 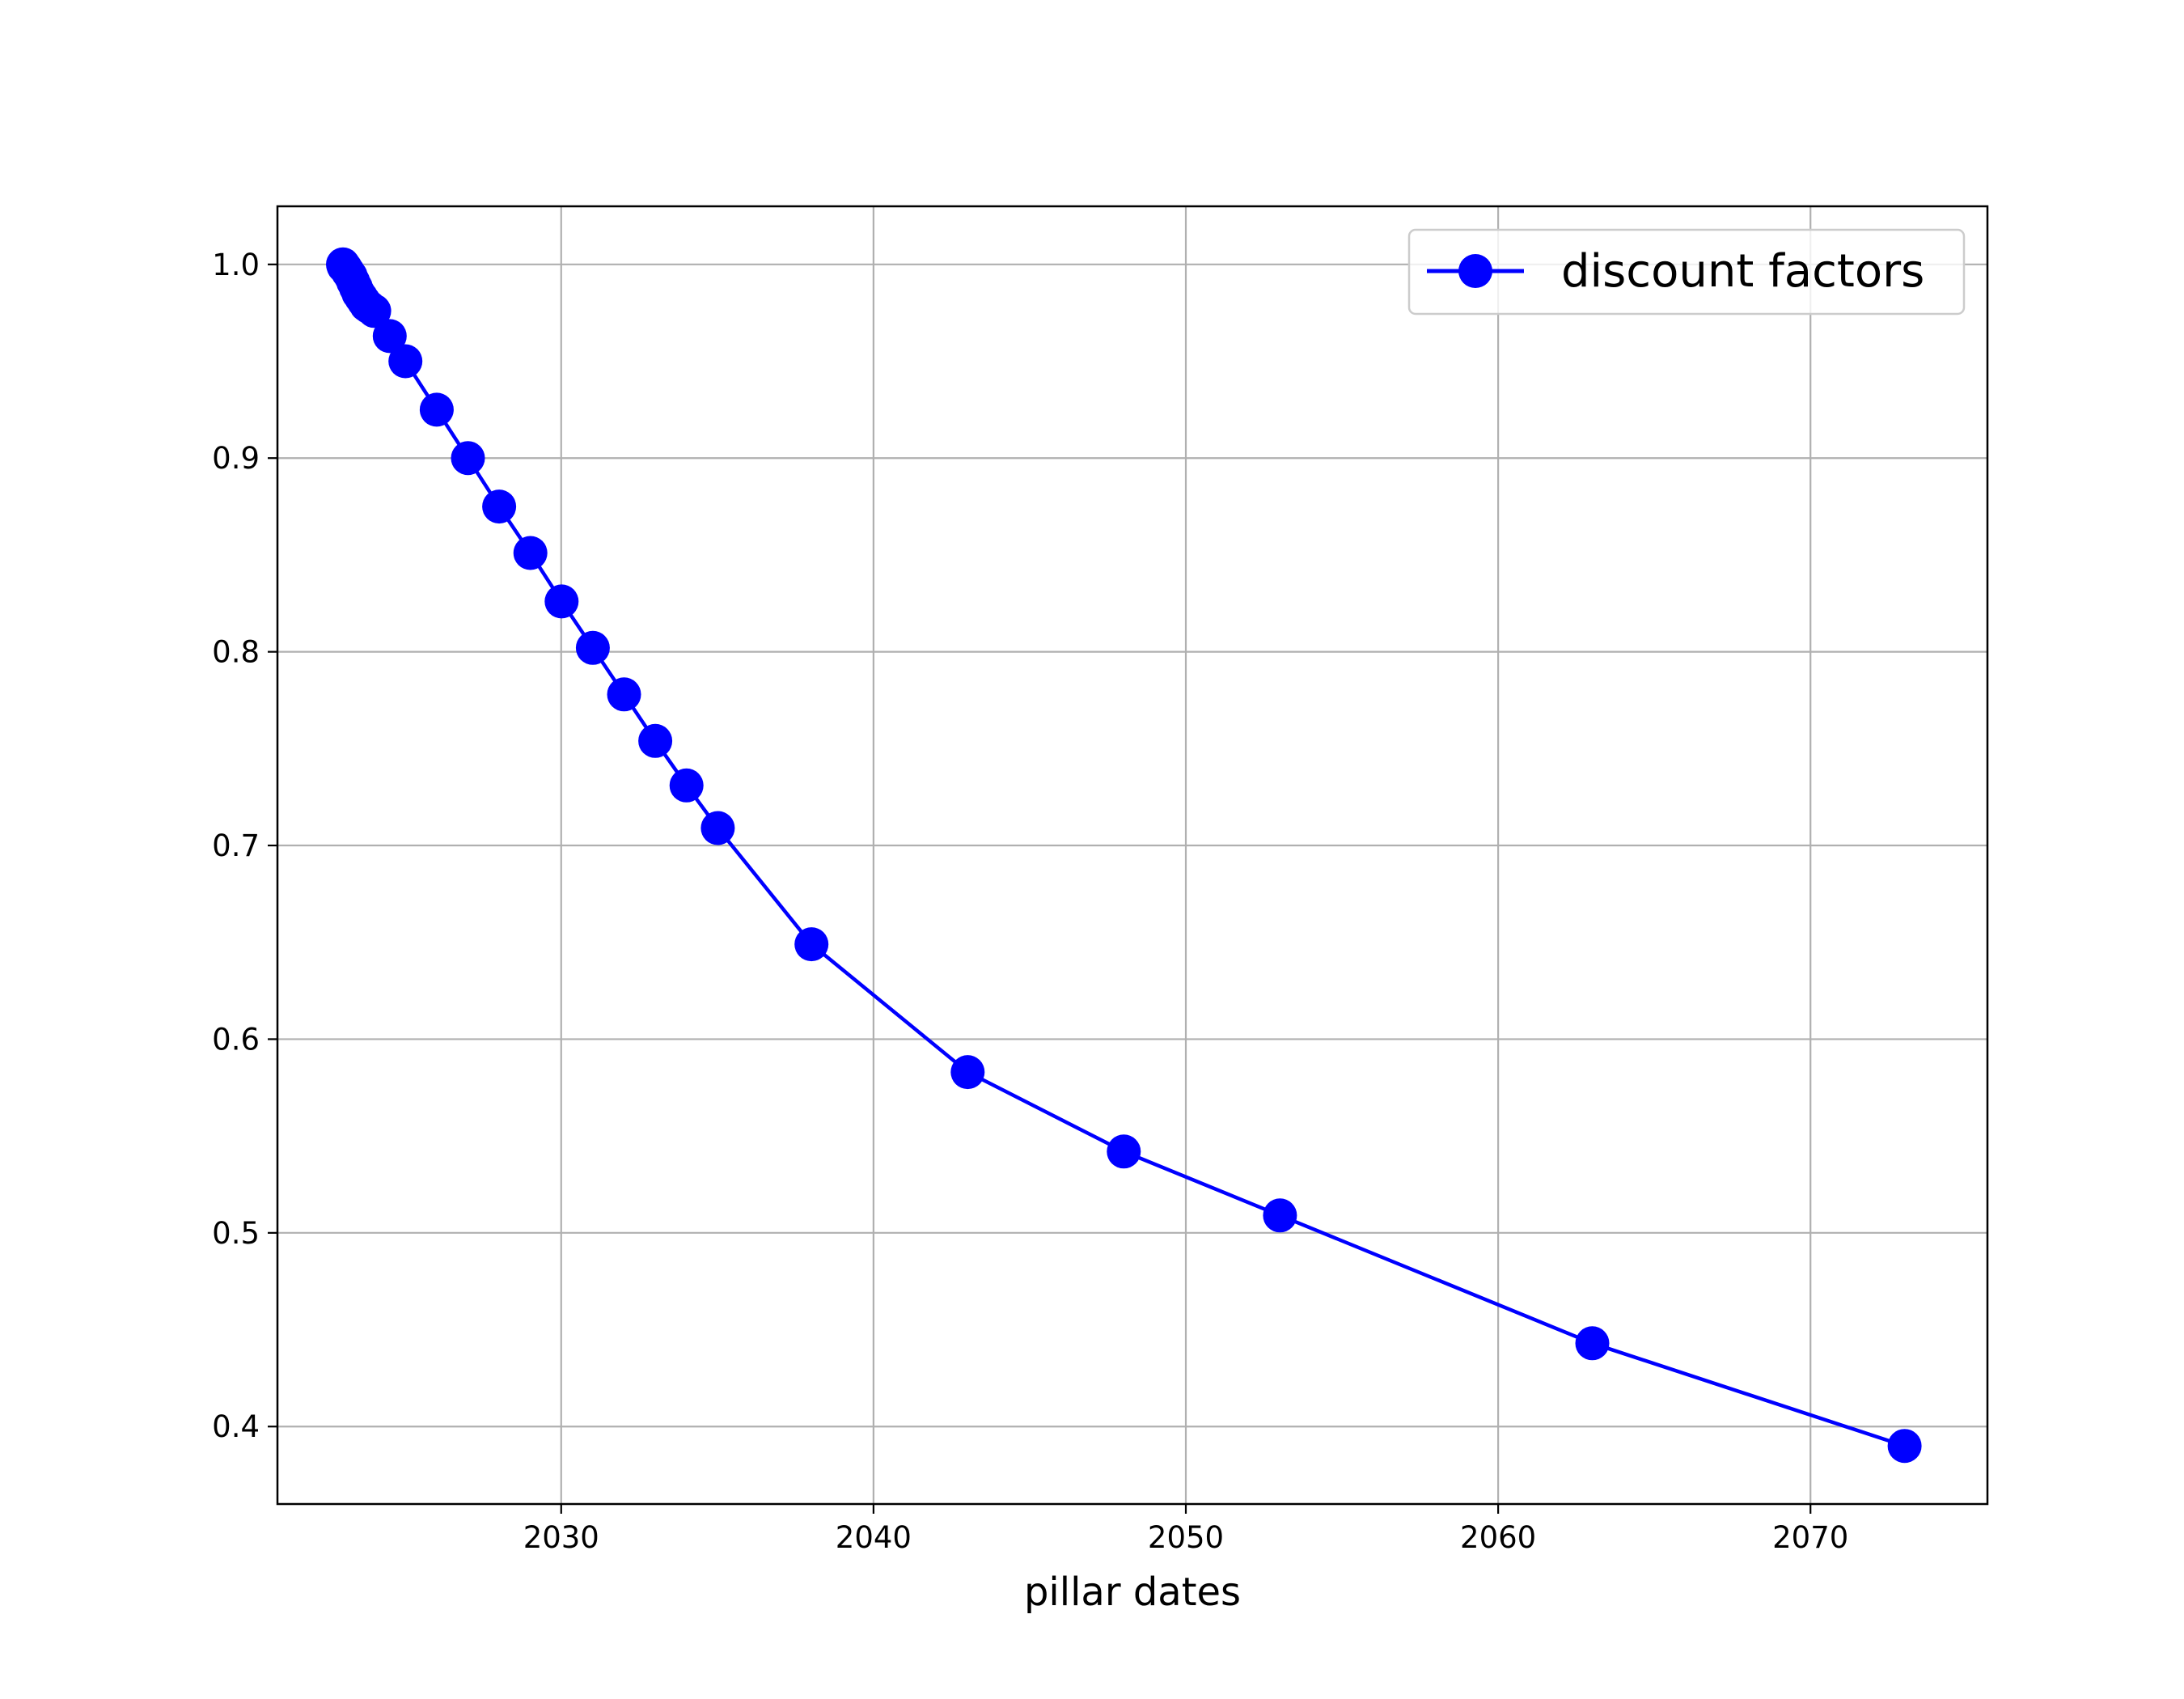 I want to click on x-tick-label: 2050, so click(x=1186, y=1537).